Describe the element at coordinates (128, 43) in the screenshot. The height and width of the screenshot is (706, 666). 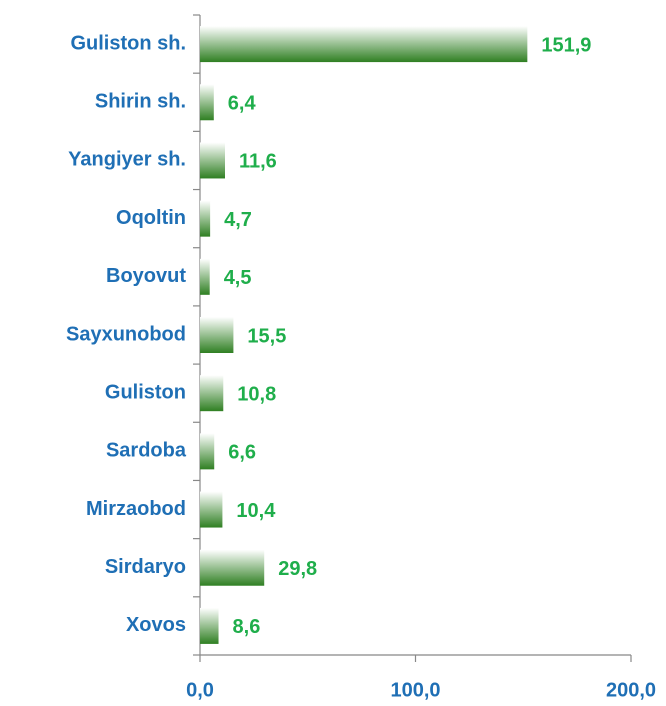
I see `category-label: Guliston sh.` at that location.